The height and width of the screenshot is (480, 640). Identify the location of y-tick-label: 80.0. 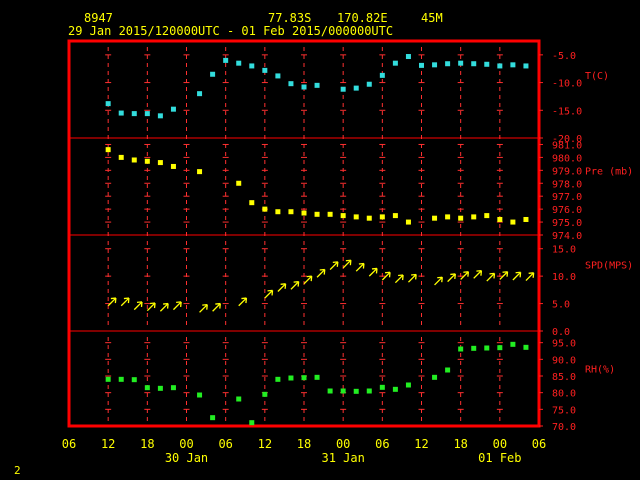
(564, 394).